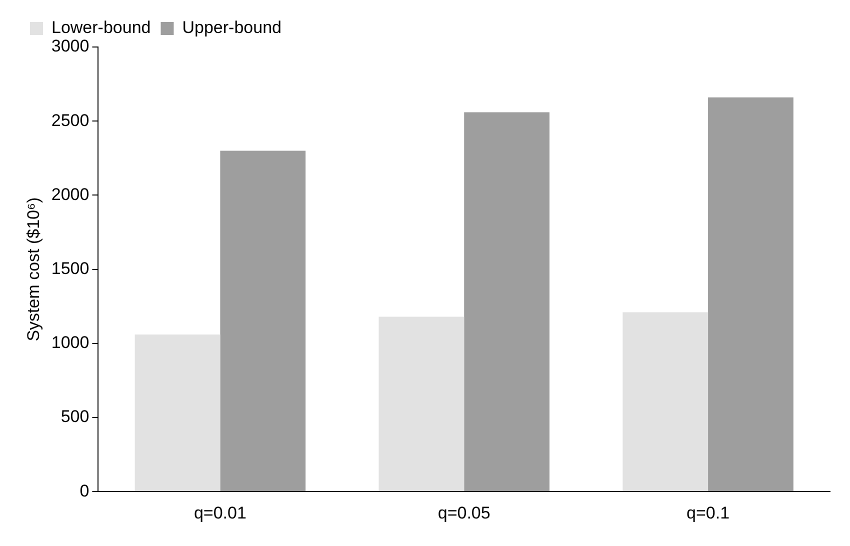  Describe the element at coordinates (220, 512) in the screenshot. I see `x-tick-label: q=0.01` at that location.